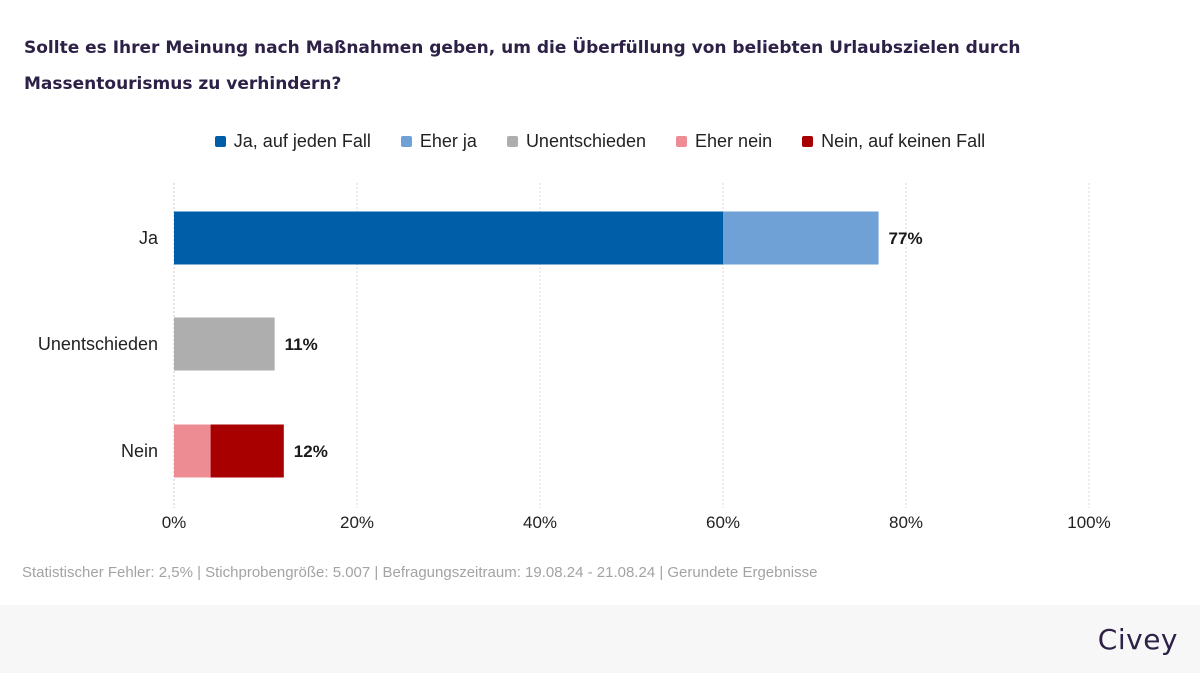 Image resolution: width=1200 pixels, height=673 pixels. What do you see at coordinates (311, 451) in the screenshot?
I see `data-label: 12%` at bounding box center [311, 451].